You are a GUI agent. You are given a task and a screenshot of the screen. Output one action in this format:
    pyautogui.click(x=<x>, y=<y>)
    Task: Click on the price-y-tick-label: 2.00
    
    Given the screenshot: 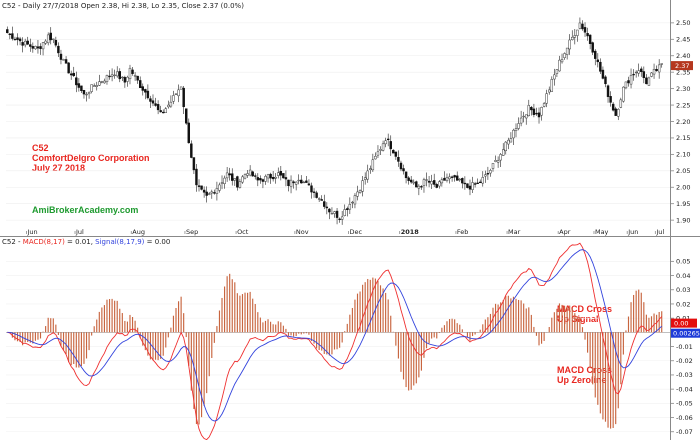 What is the action you would take?
    pyautogui.click(x=683, y=188)
    